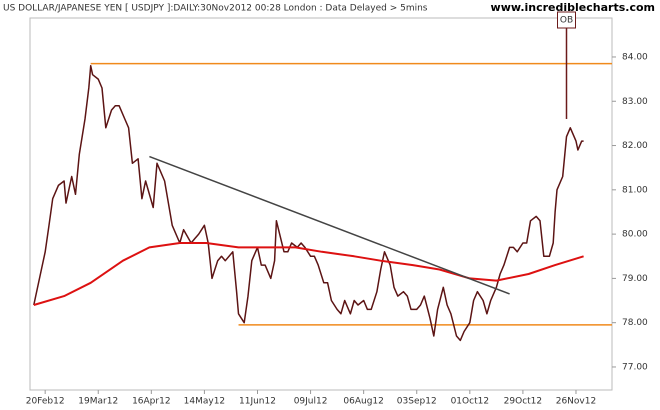 Image resolution: width=660 pixels, height=410 pixels. What do you see at coordinates (576, 402) in the screenshot?
I see `x-tick-label: 26Nov12` at bounding box center [576, 402].